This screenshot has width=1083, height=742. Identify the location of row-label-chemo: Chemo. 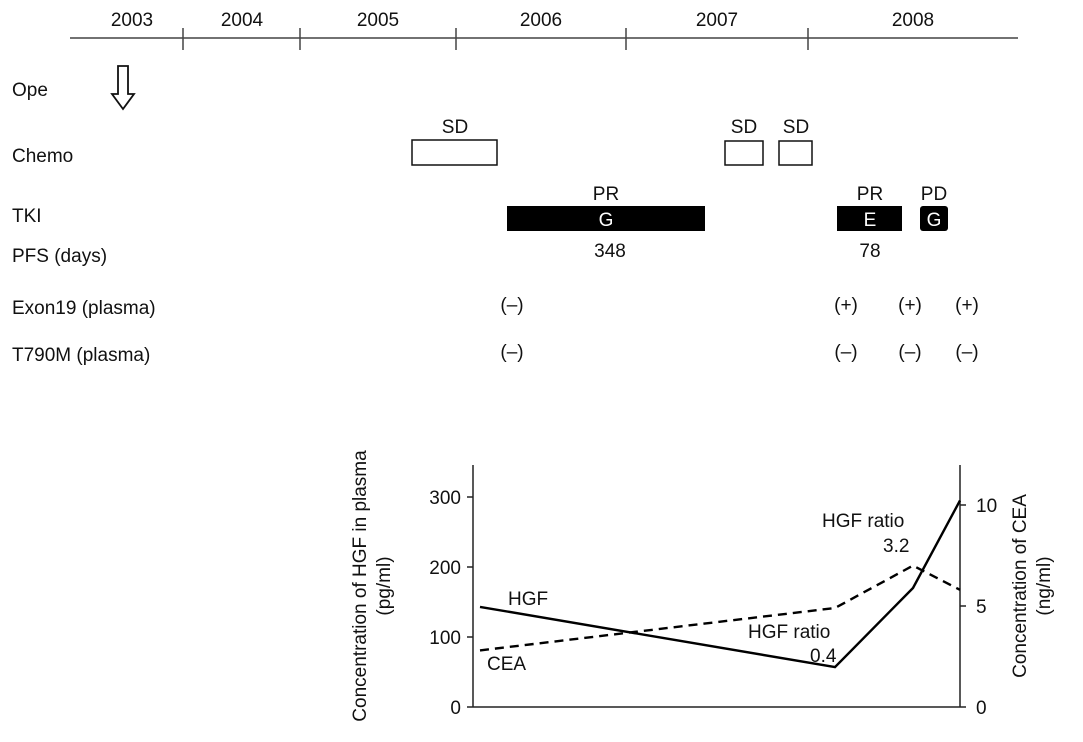
(42, 156).